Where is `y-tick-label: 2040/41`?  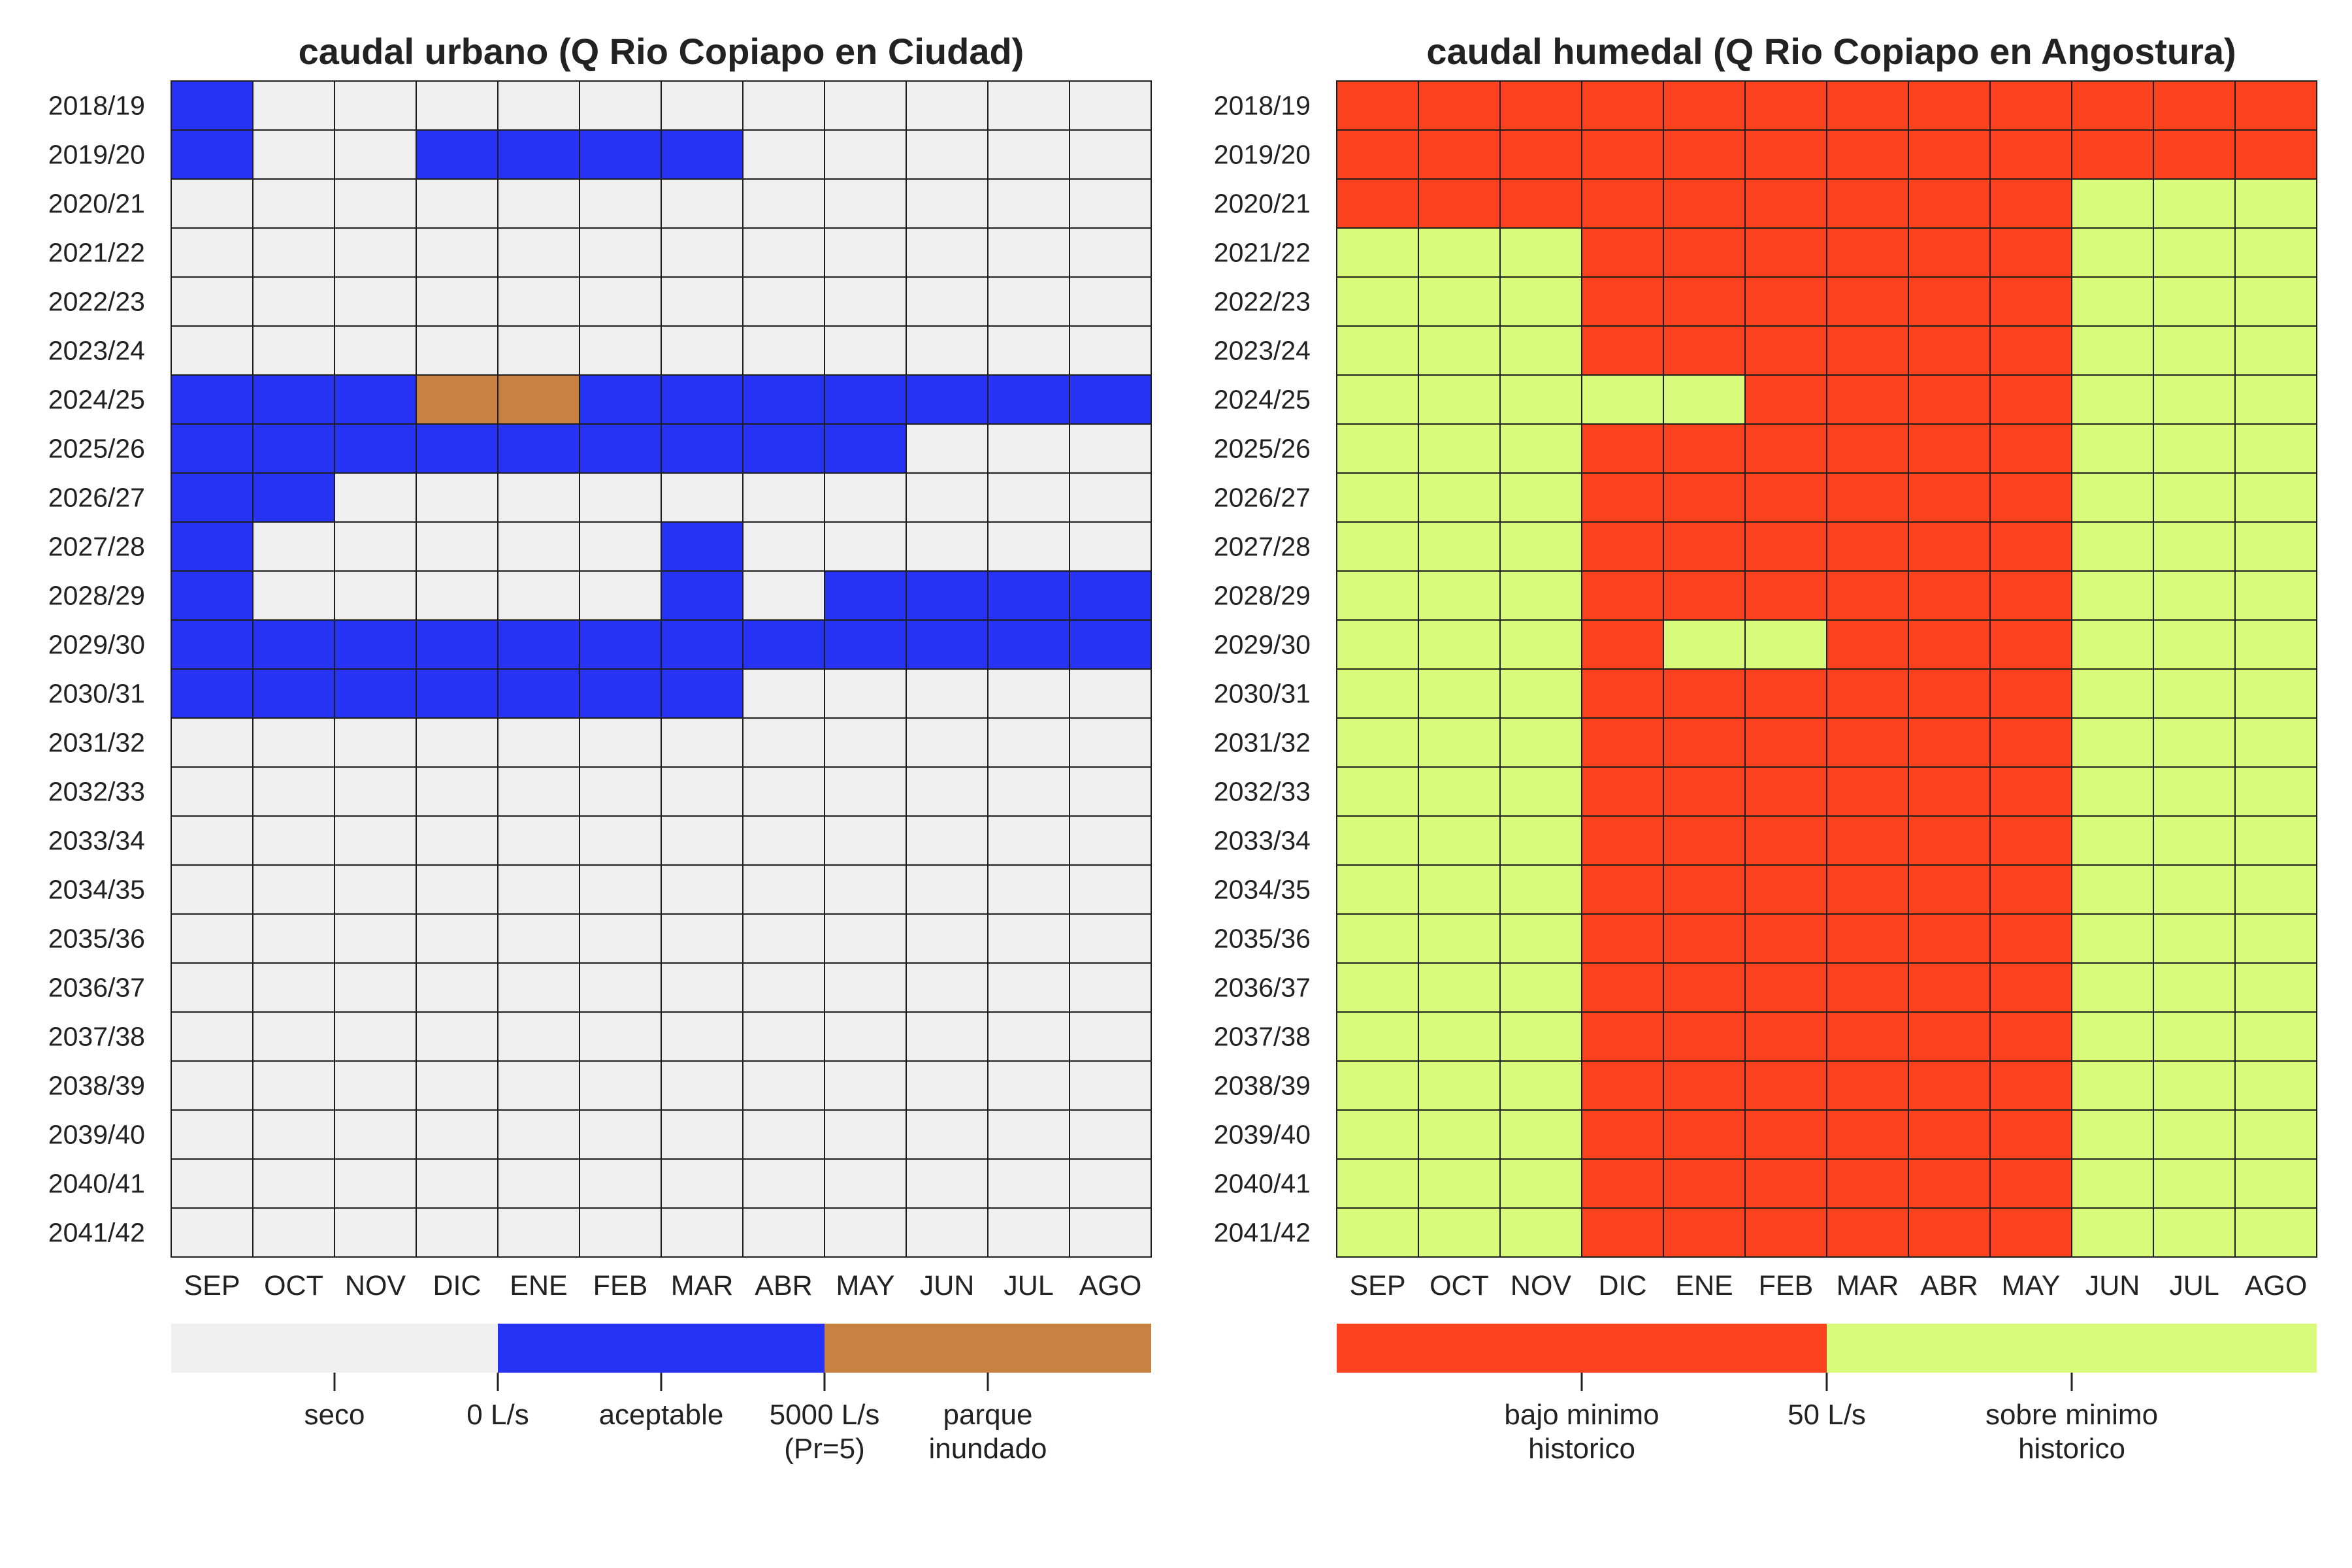
y-tick-label: 2040/41 is located at coordinates (96, 1184).